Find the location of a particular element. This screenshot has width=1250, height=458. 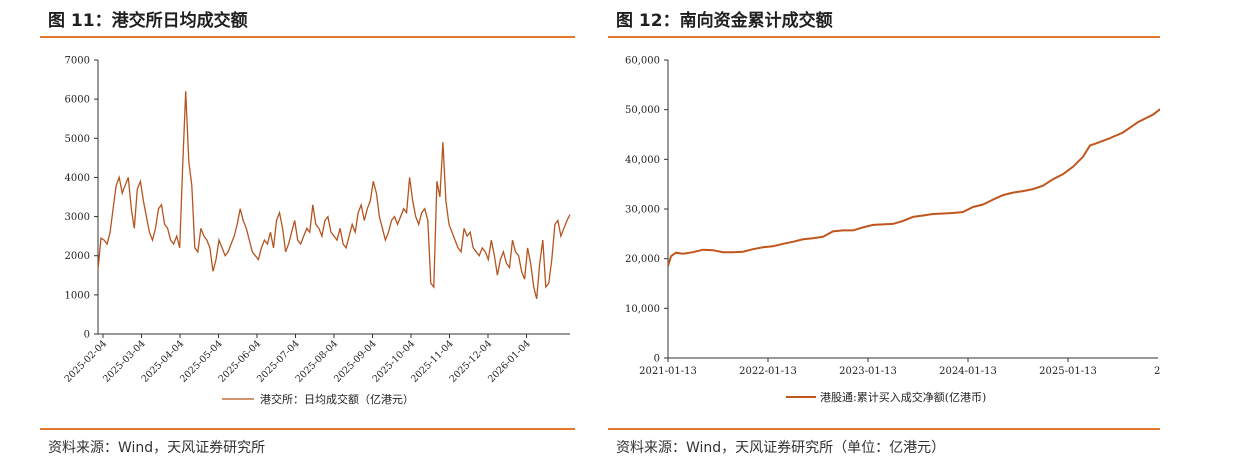

left-chart-title: 图 11：港交所日均成交额 is located at coordinates (148, 21).